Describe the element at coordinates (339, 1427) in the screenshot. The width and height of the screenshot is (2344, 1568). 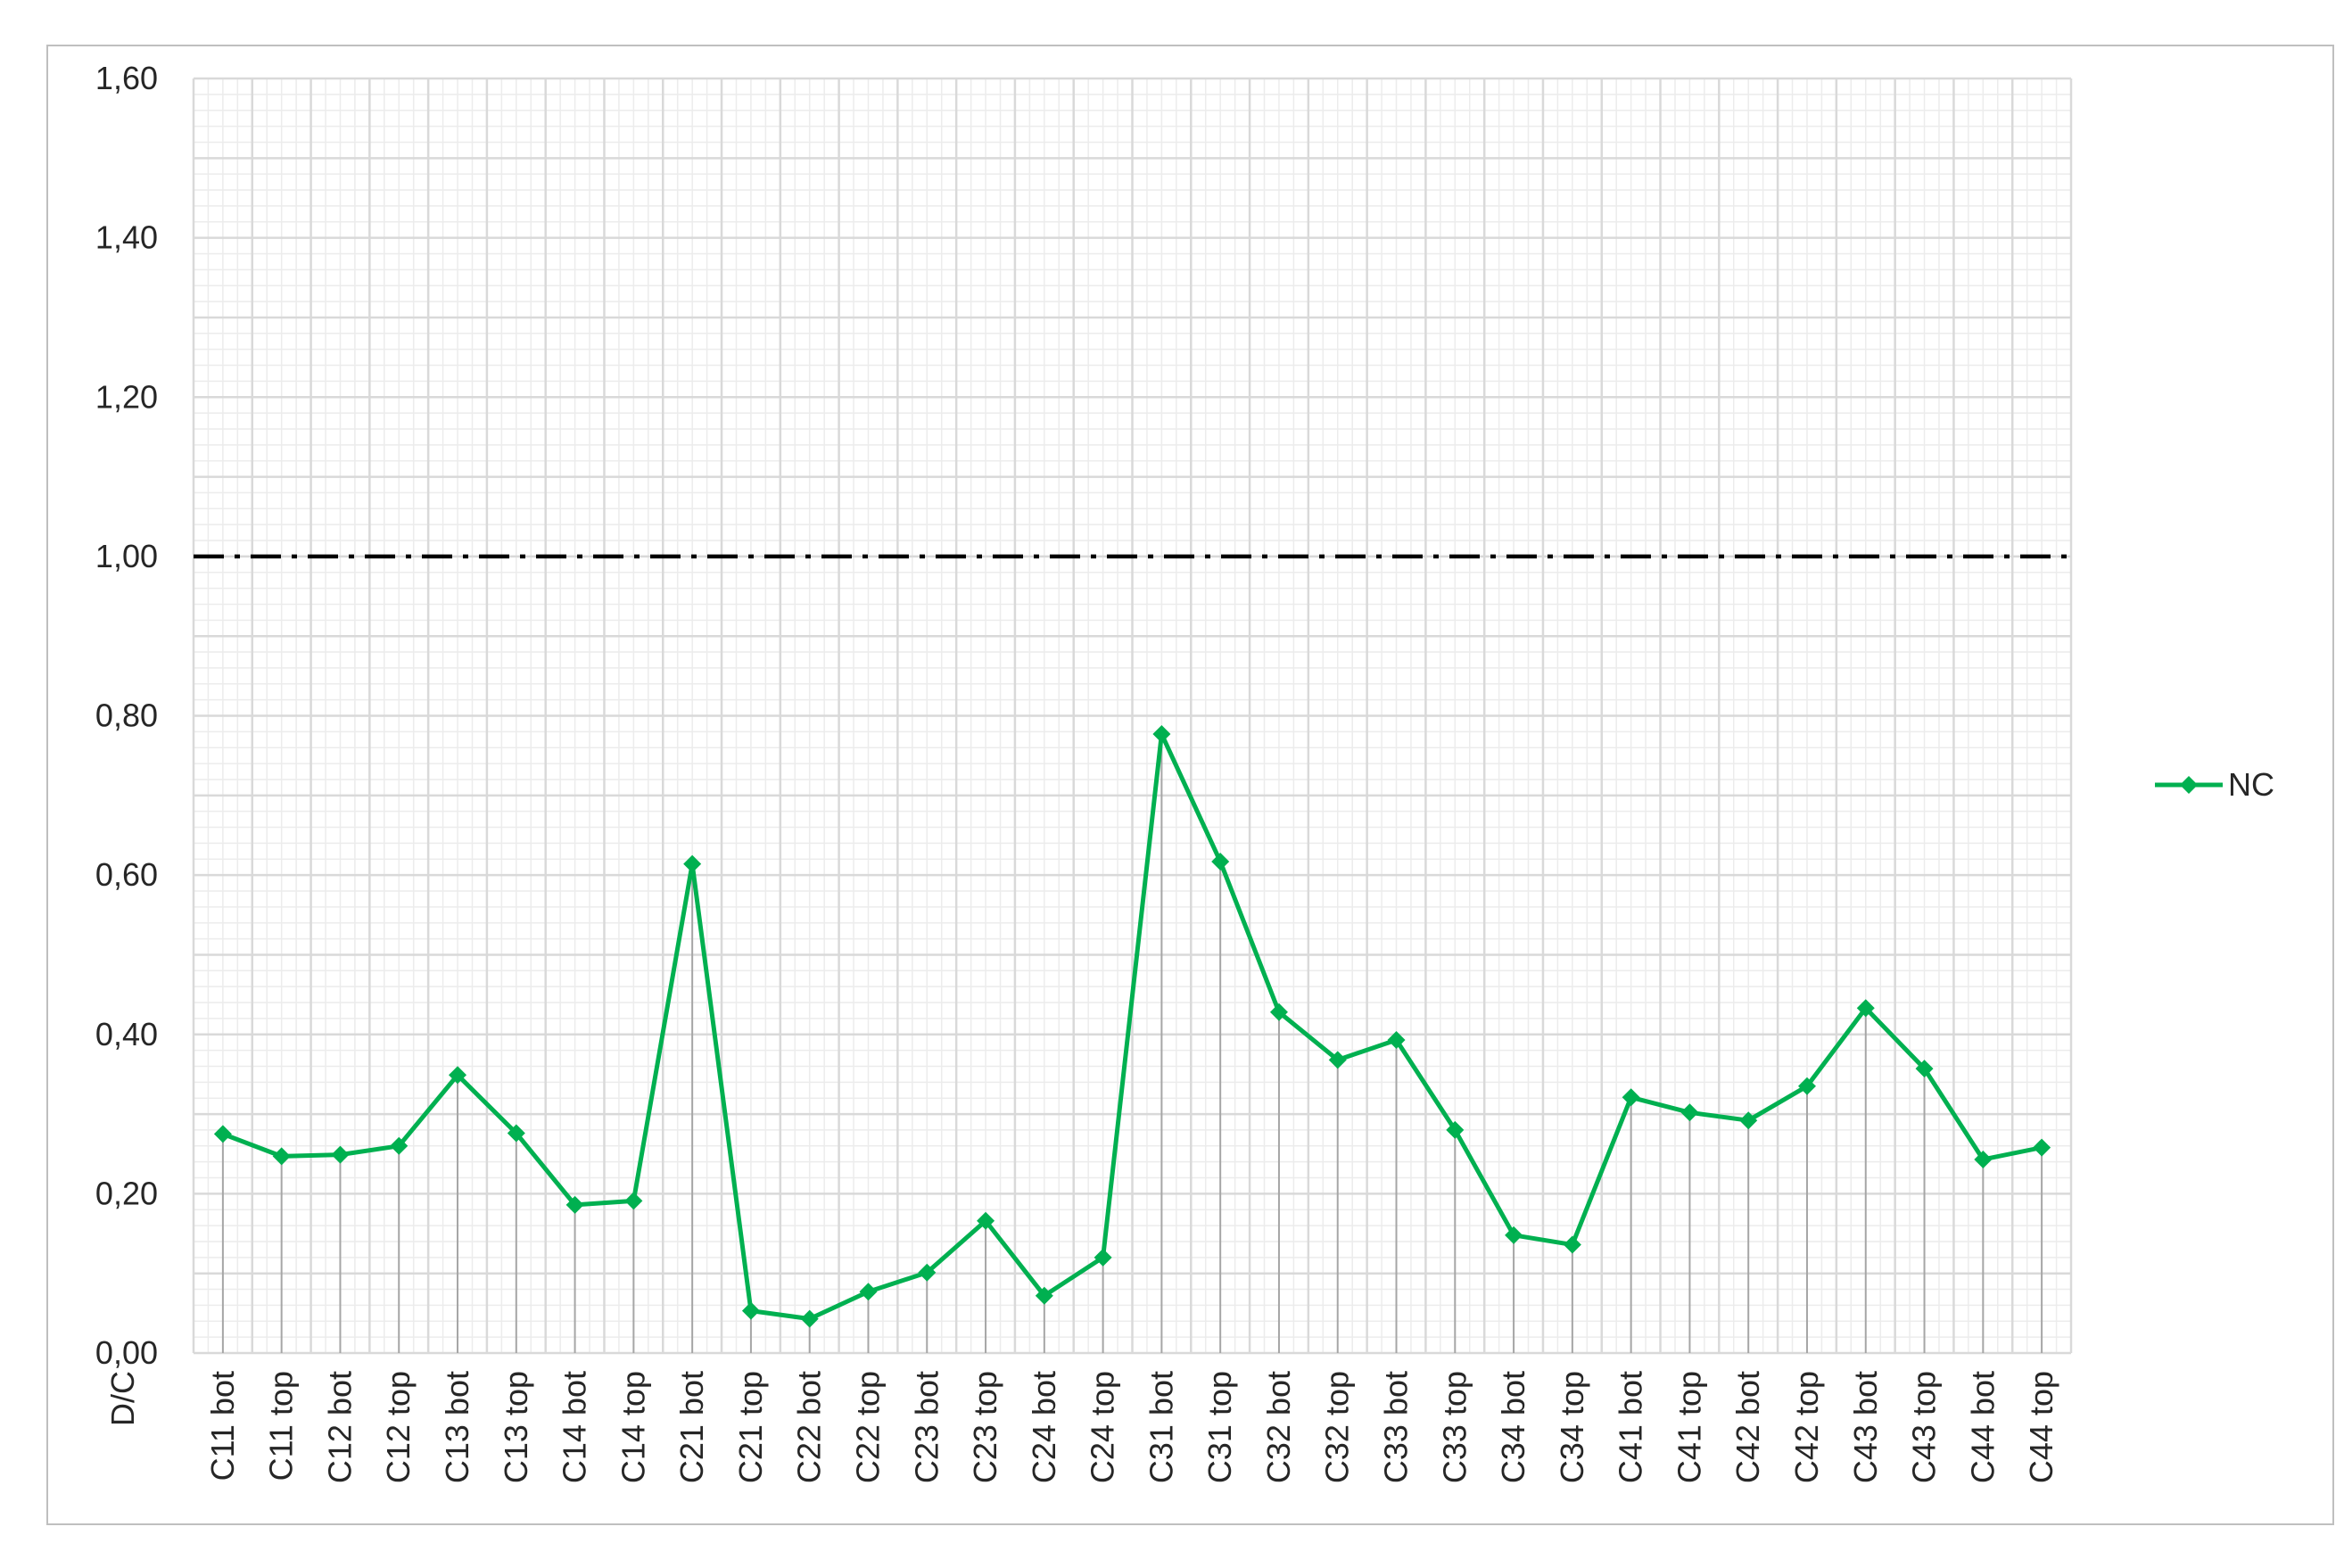
I see `x-tick-label: C12 bot` at that location.